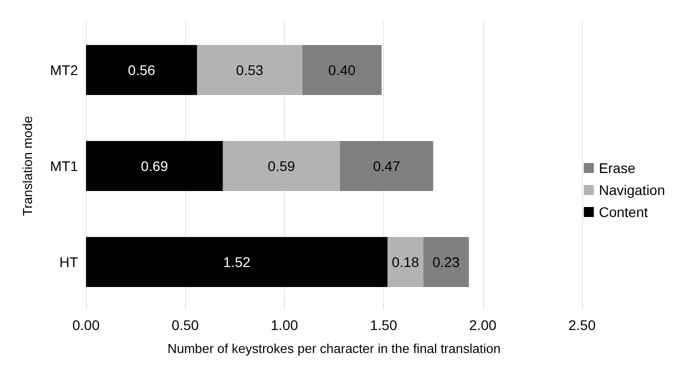  I want to click on x-tick-label: 1.00, so click(284, 325).